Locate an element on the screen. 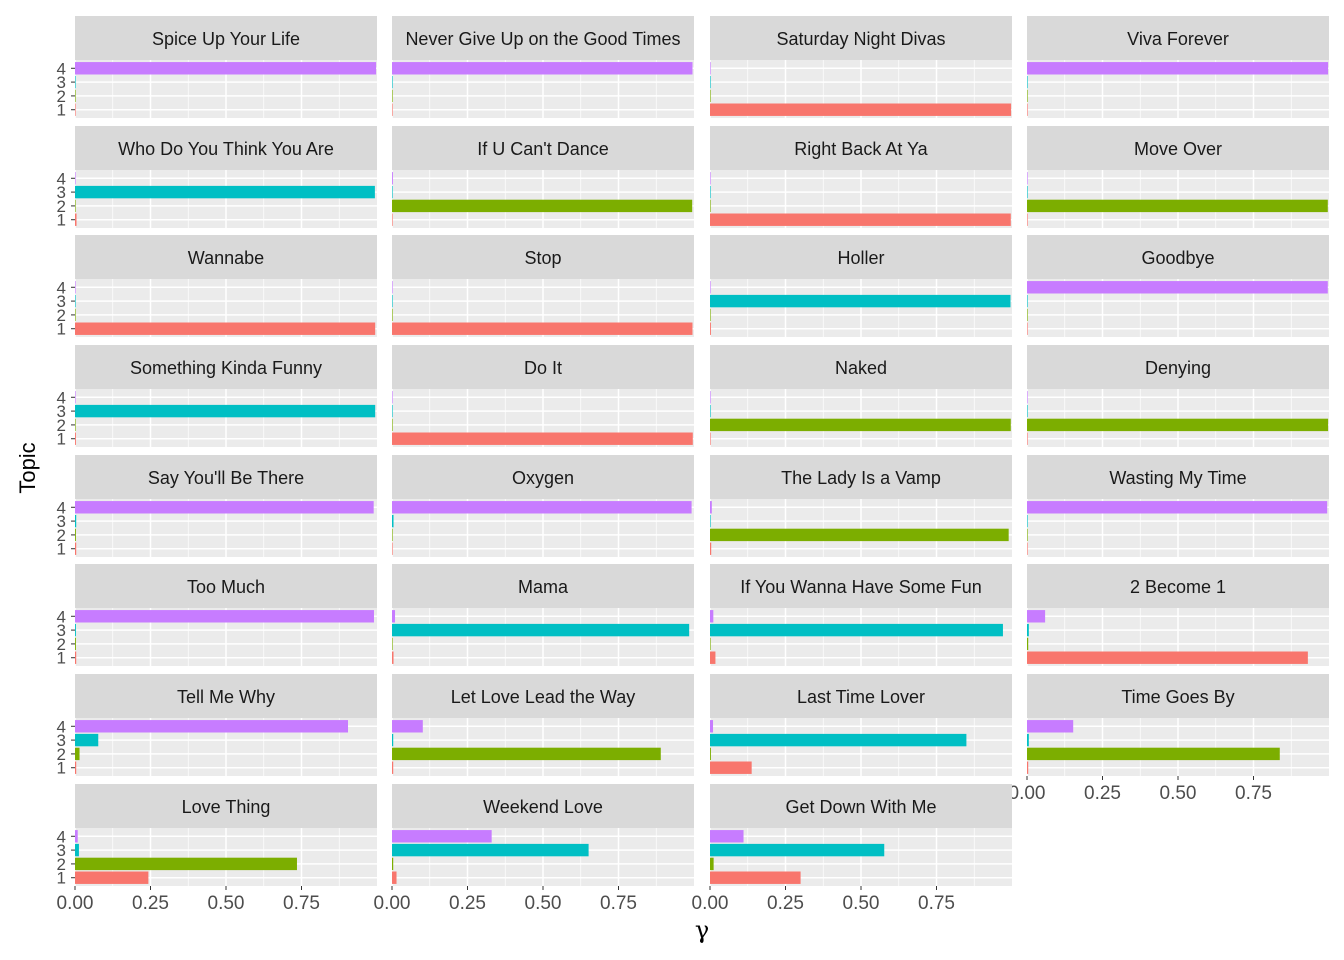 The height and width of the screenshot is (960, 1344). x-axis-title: γ is located at coordinates (702, 930).